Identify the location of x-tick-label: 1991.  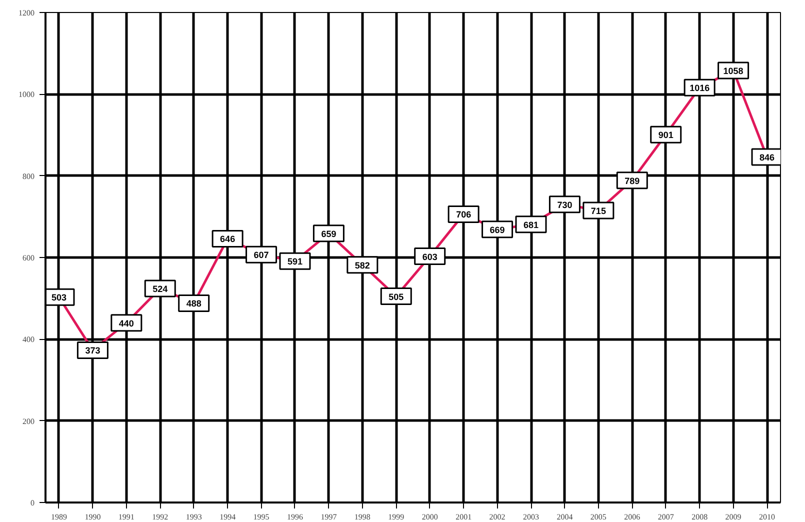
(126, 517).